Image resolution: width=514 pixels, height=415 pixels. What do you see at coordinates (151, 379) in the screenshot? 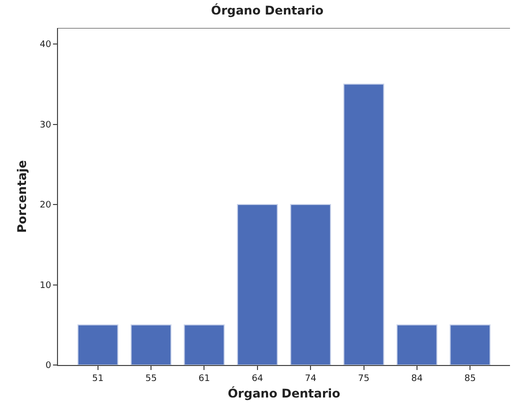
I see `x-tick-label: 55` at bounding box center [151, 379].